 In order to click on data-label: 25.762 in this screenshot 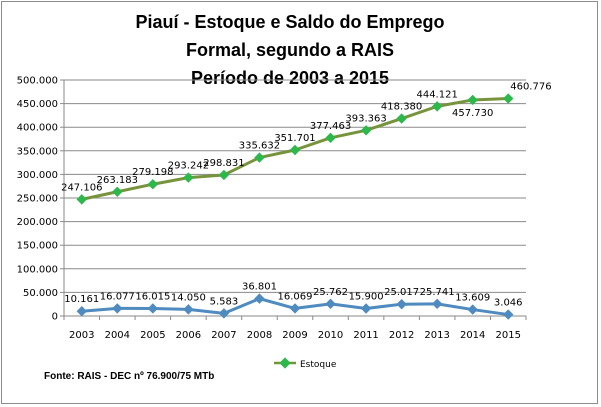, I will do `click(330, 292)`.